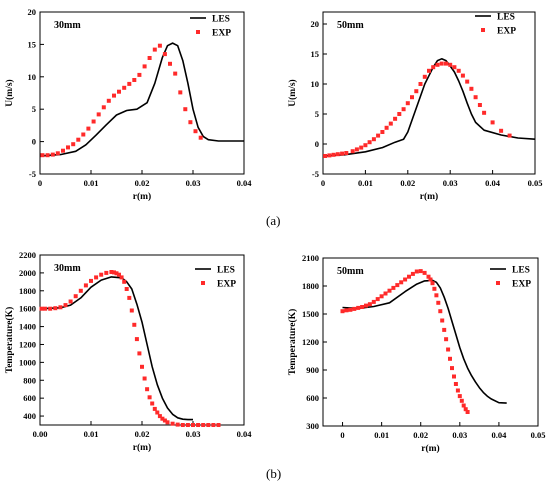  I want to click on x-tick-label-3-4: 0.04, so click(499, 435).